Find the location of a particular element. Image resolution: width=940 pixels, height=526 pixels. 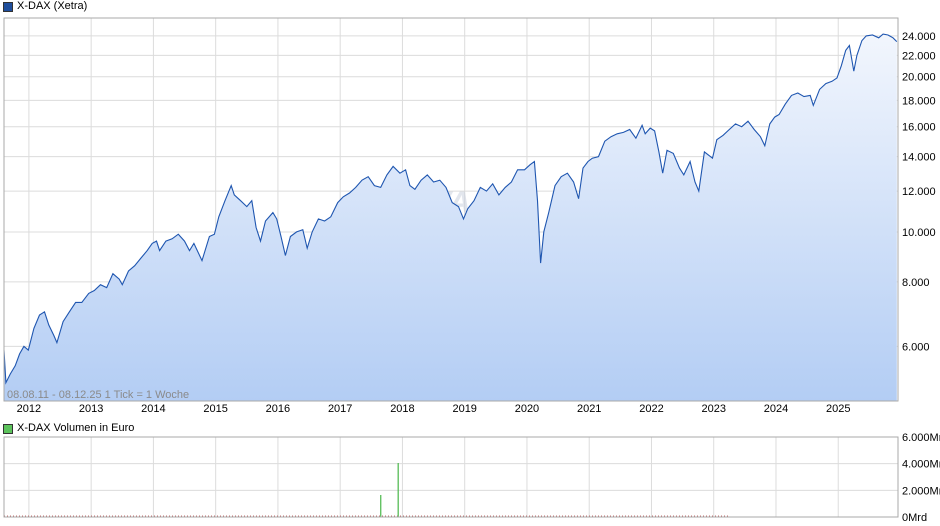

x-tick-label: 2021 is located at coordinates (589, 409).